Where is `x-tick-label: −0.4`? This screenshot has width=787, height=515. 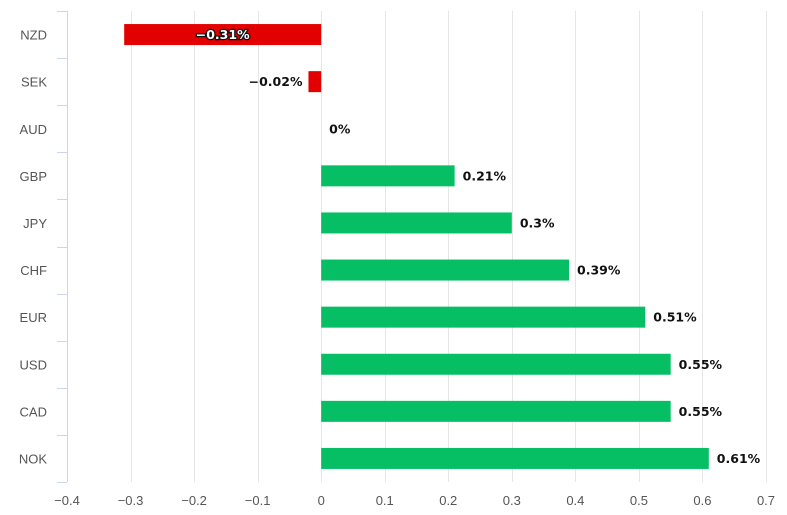 x-tick-label: −0.4 is located at coordinates (67, 500).